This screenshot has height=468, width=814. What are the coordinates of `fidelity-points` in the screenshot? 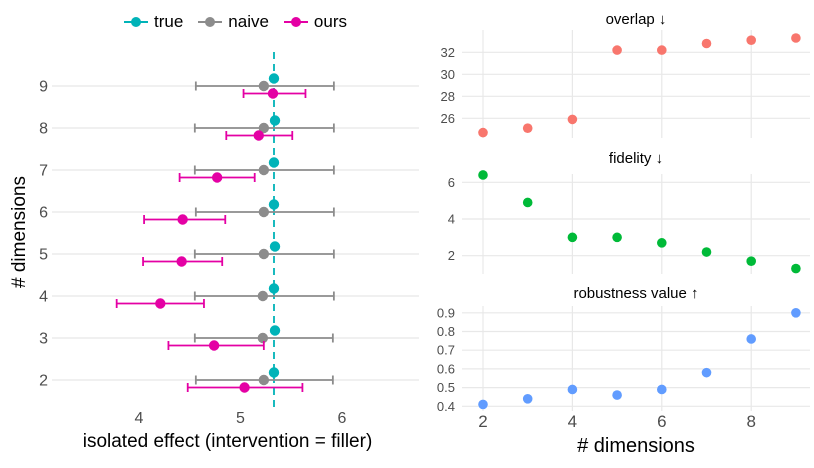 It's located at (639, 222).